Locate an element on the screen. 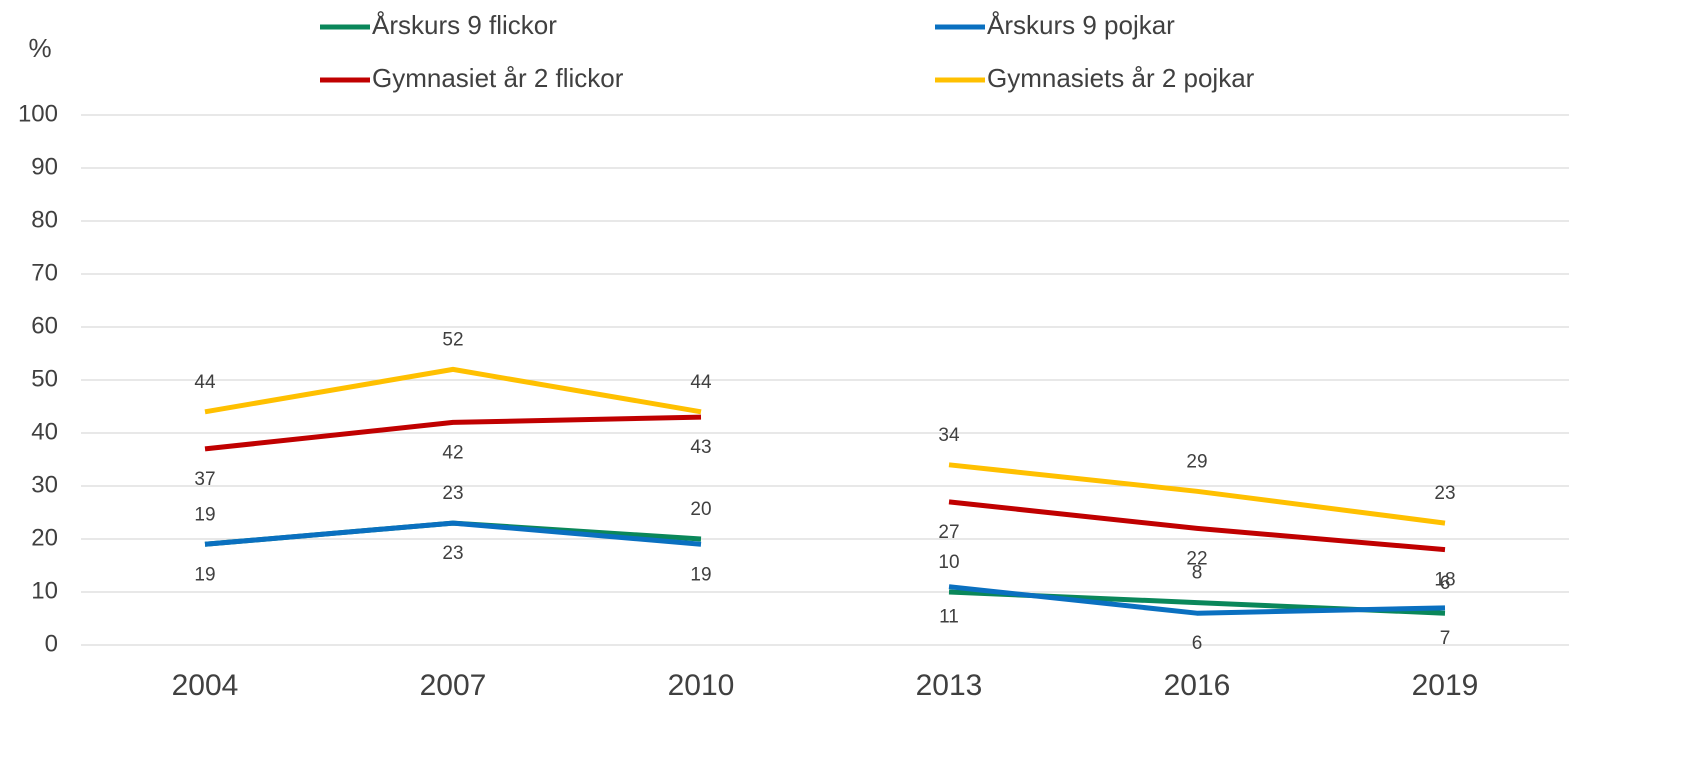 The width and height of the screenshot is (1690, 757). data-label: 20 is located at coordinates (700, 509).